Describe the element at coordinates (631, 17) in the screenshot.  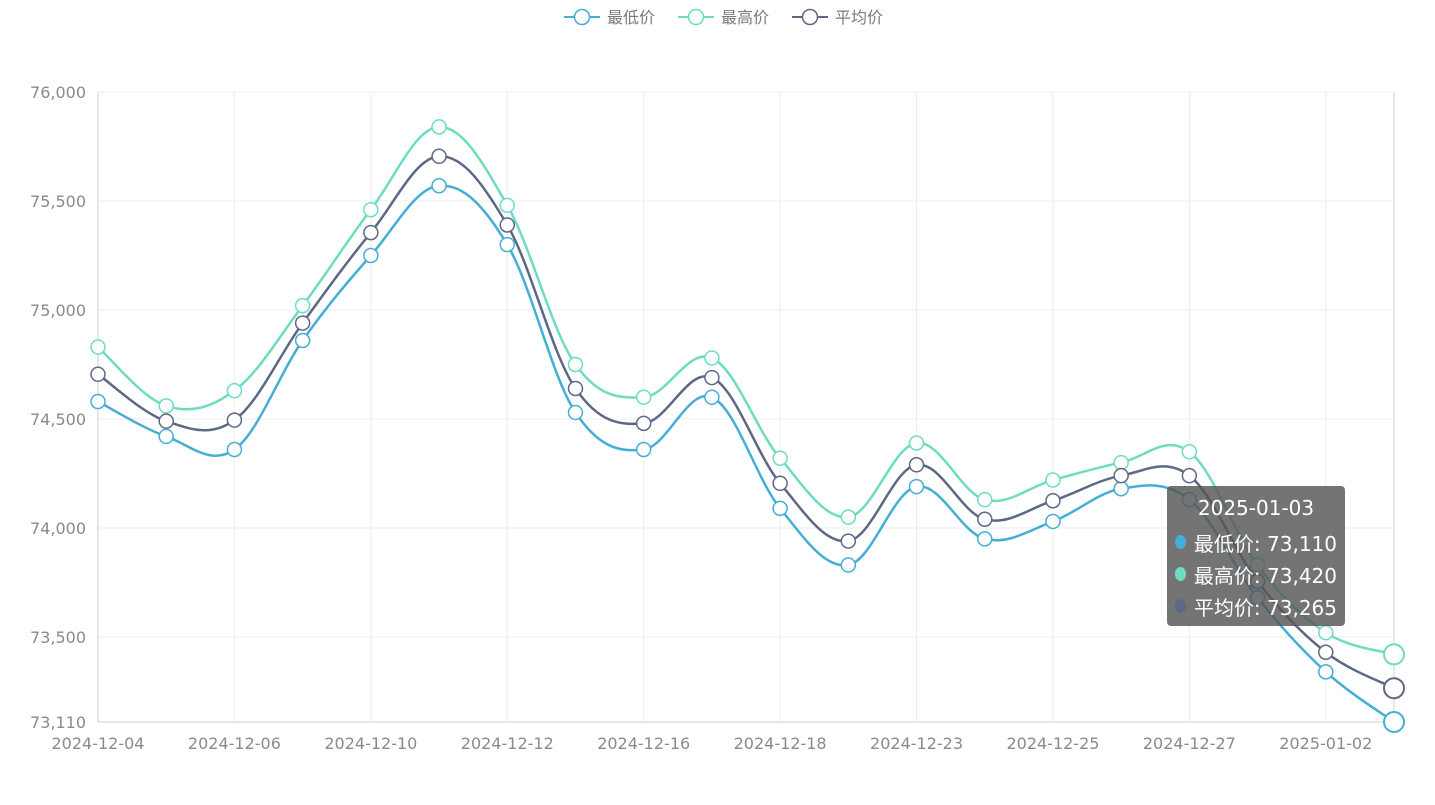
I see `legend-label: 最低价` at that location.